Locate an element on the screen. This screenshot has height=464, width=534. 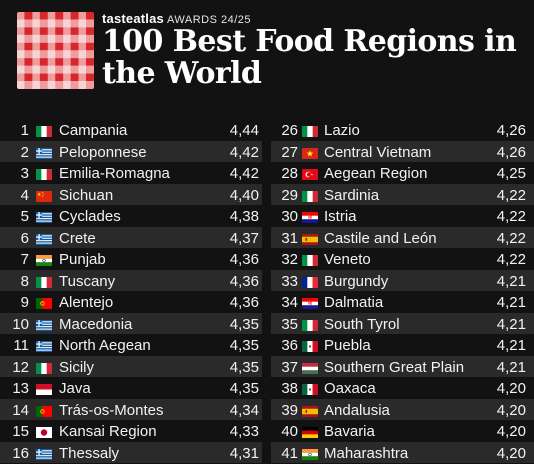
rank-number: 8 is located at coordinates (24, 281).